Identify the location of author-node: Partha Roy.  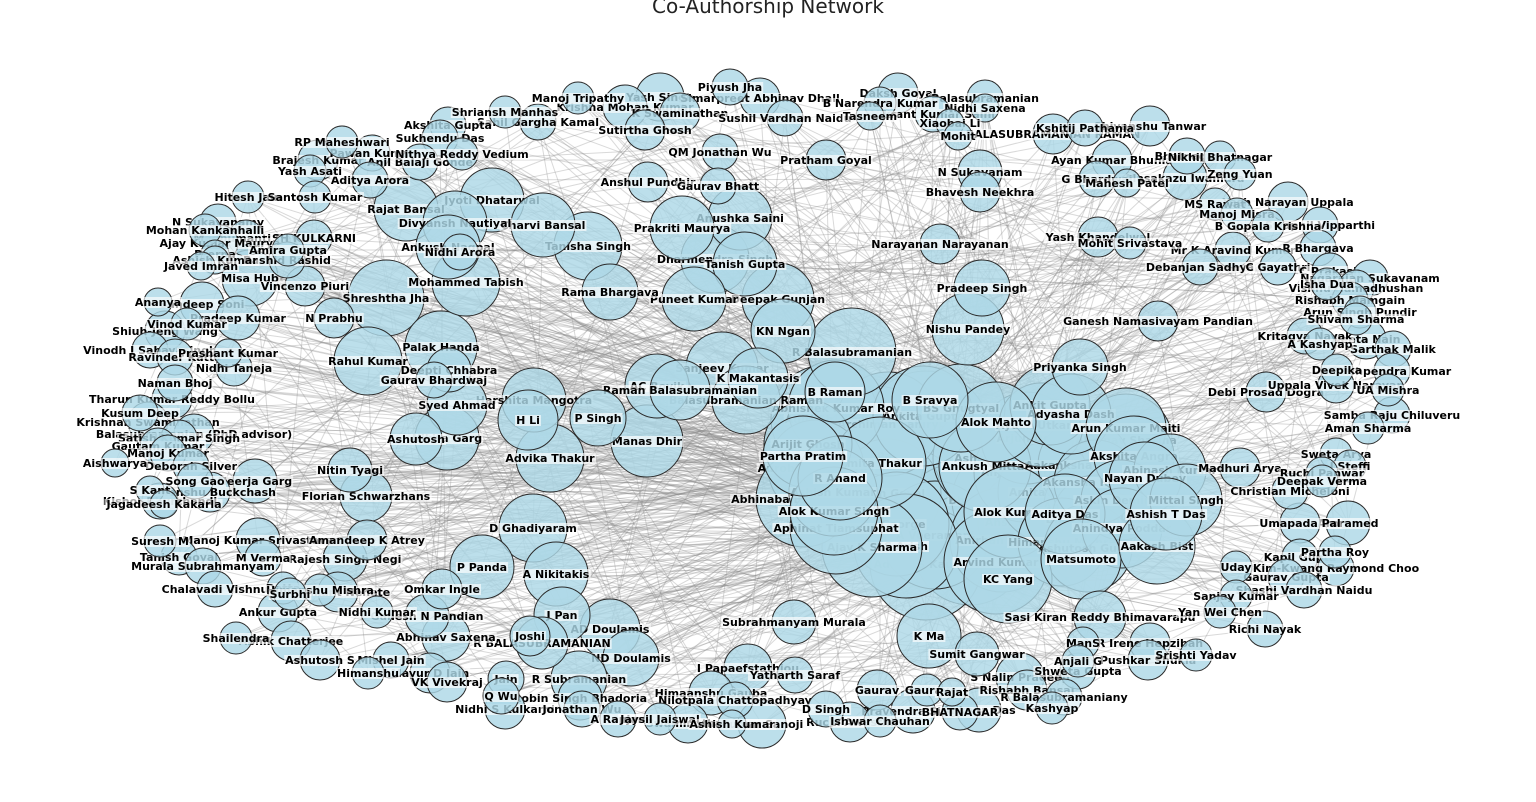
(1335, 552).